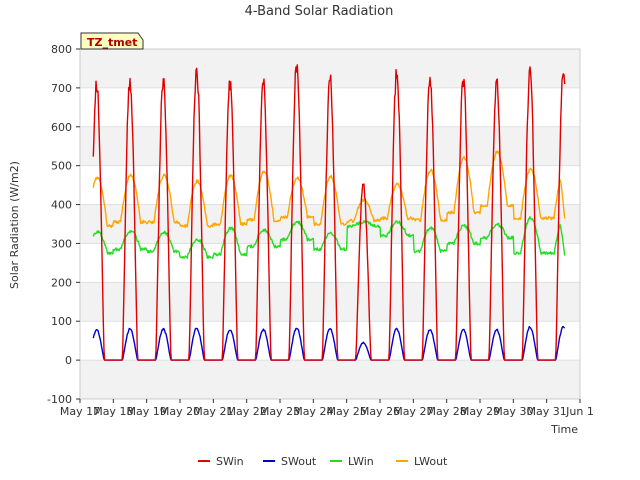  What do you see at coordinates (61, 166) in the screenshot?
I see `y-tick-label: 500` at bounding box center [61, 166].